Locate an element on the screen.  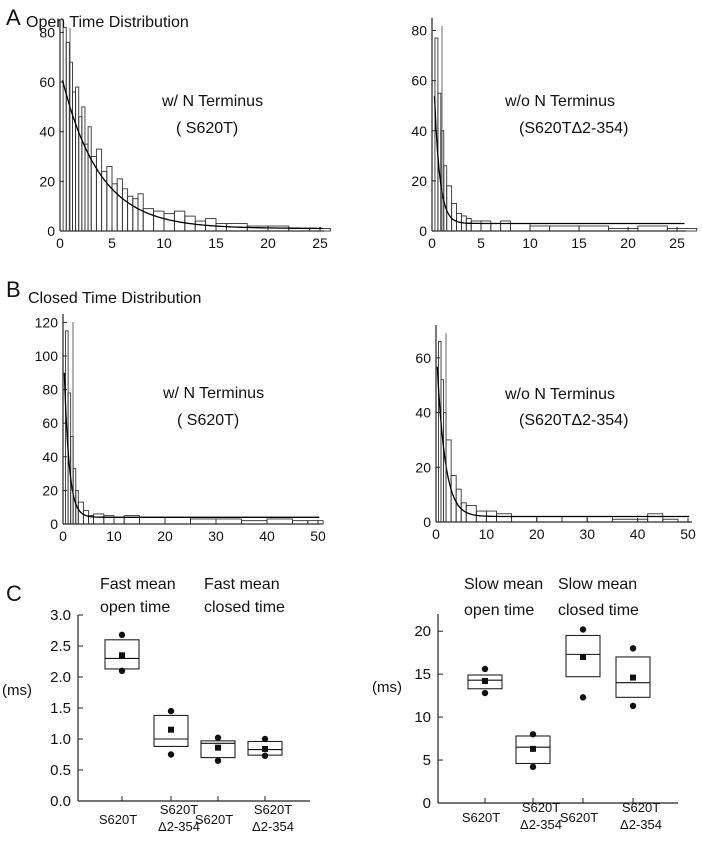
legend-construct: w/o N Terminus is located at coordinates (559, 394).